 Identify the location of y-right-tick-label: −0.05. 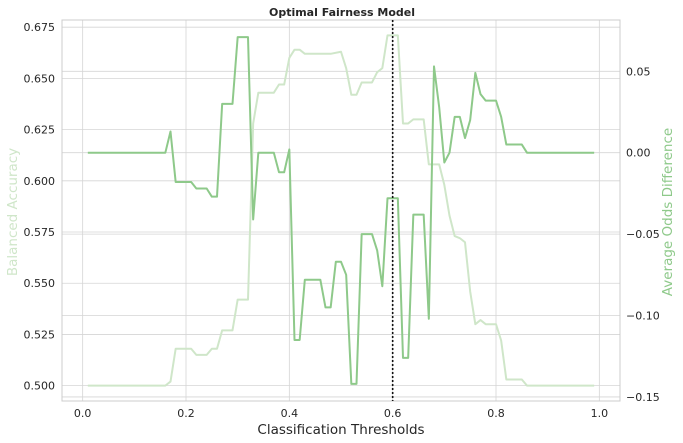
(643, 234).